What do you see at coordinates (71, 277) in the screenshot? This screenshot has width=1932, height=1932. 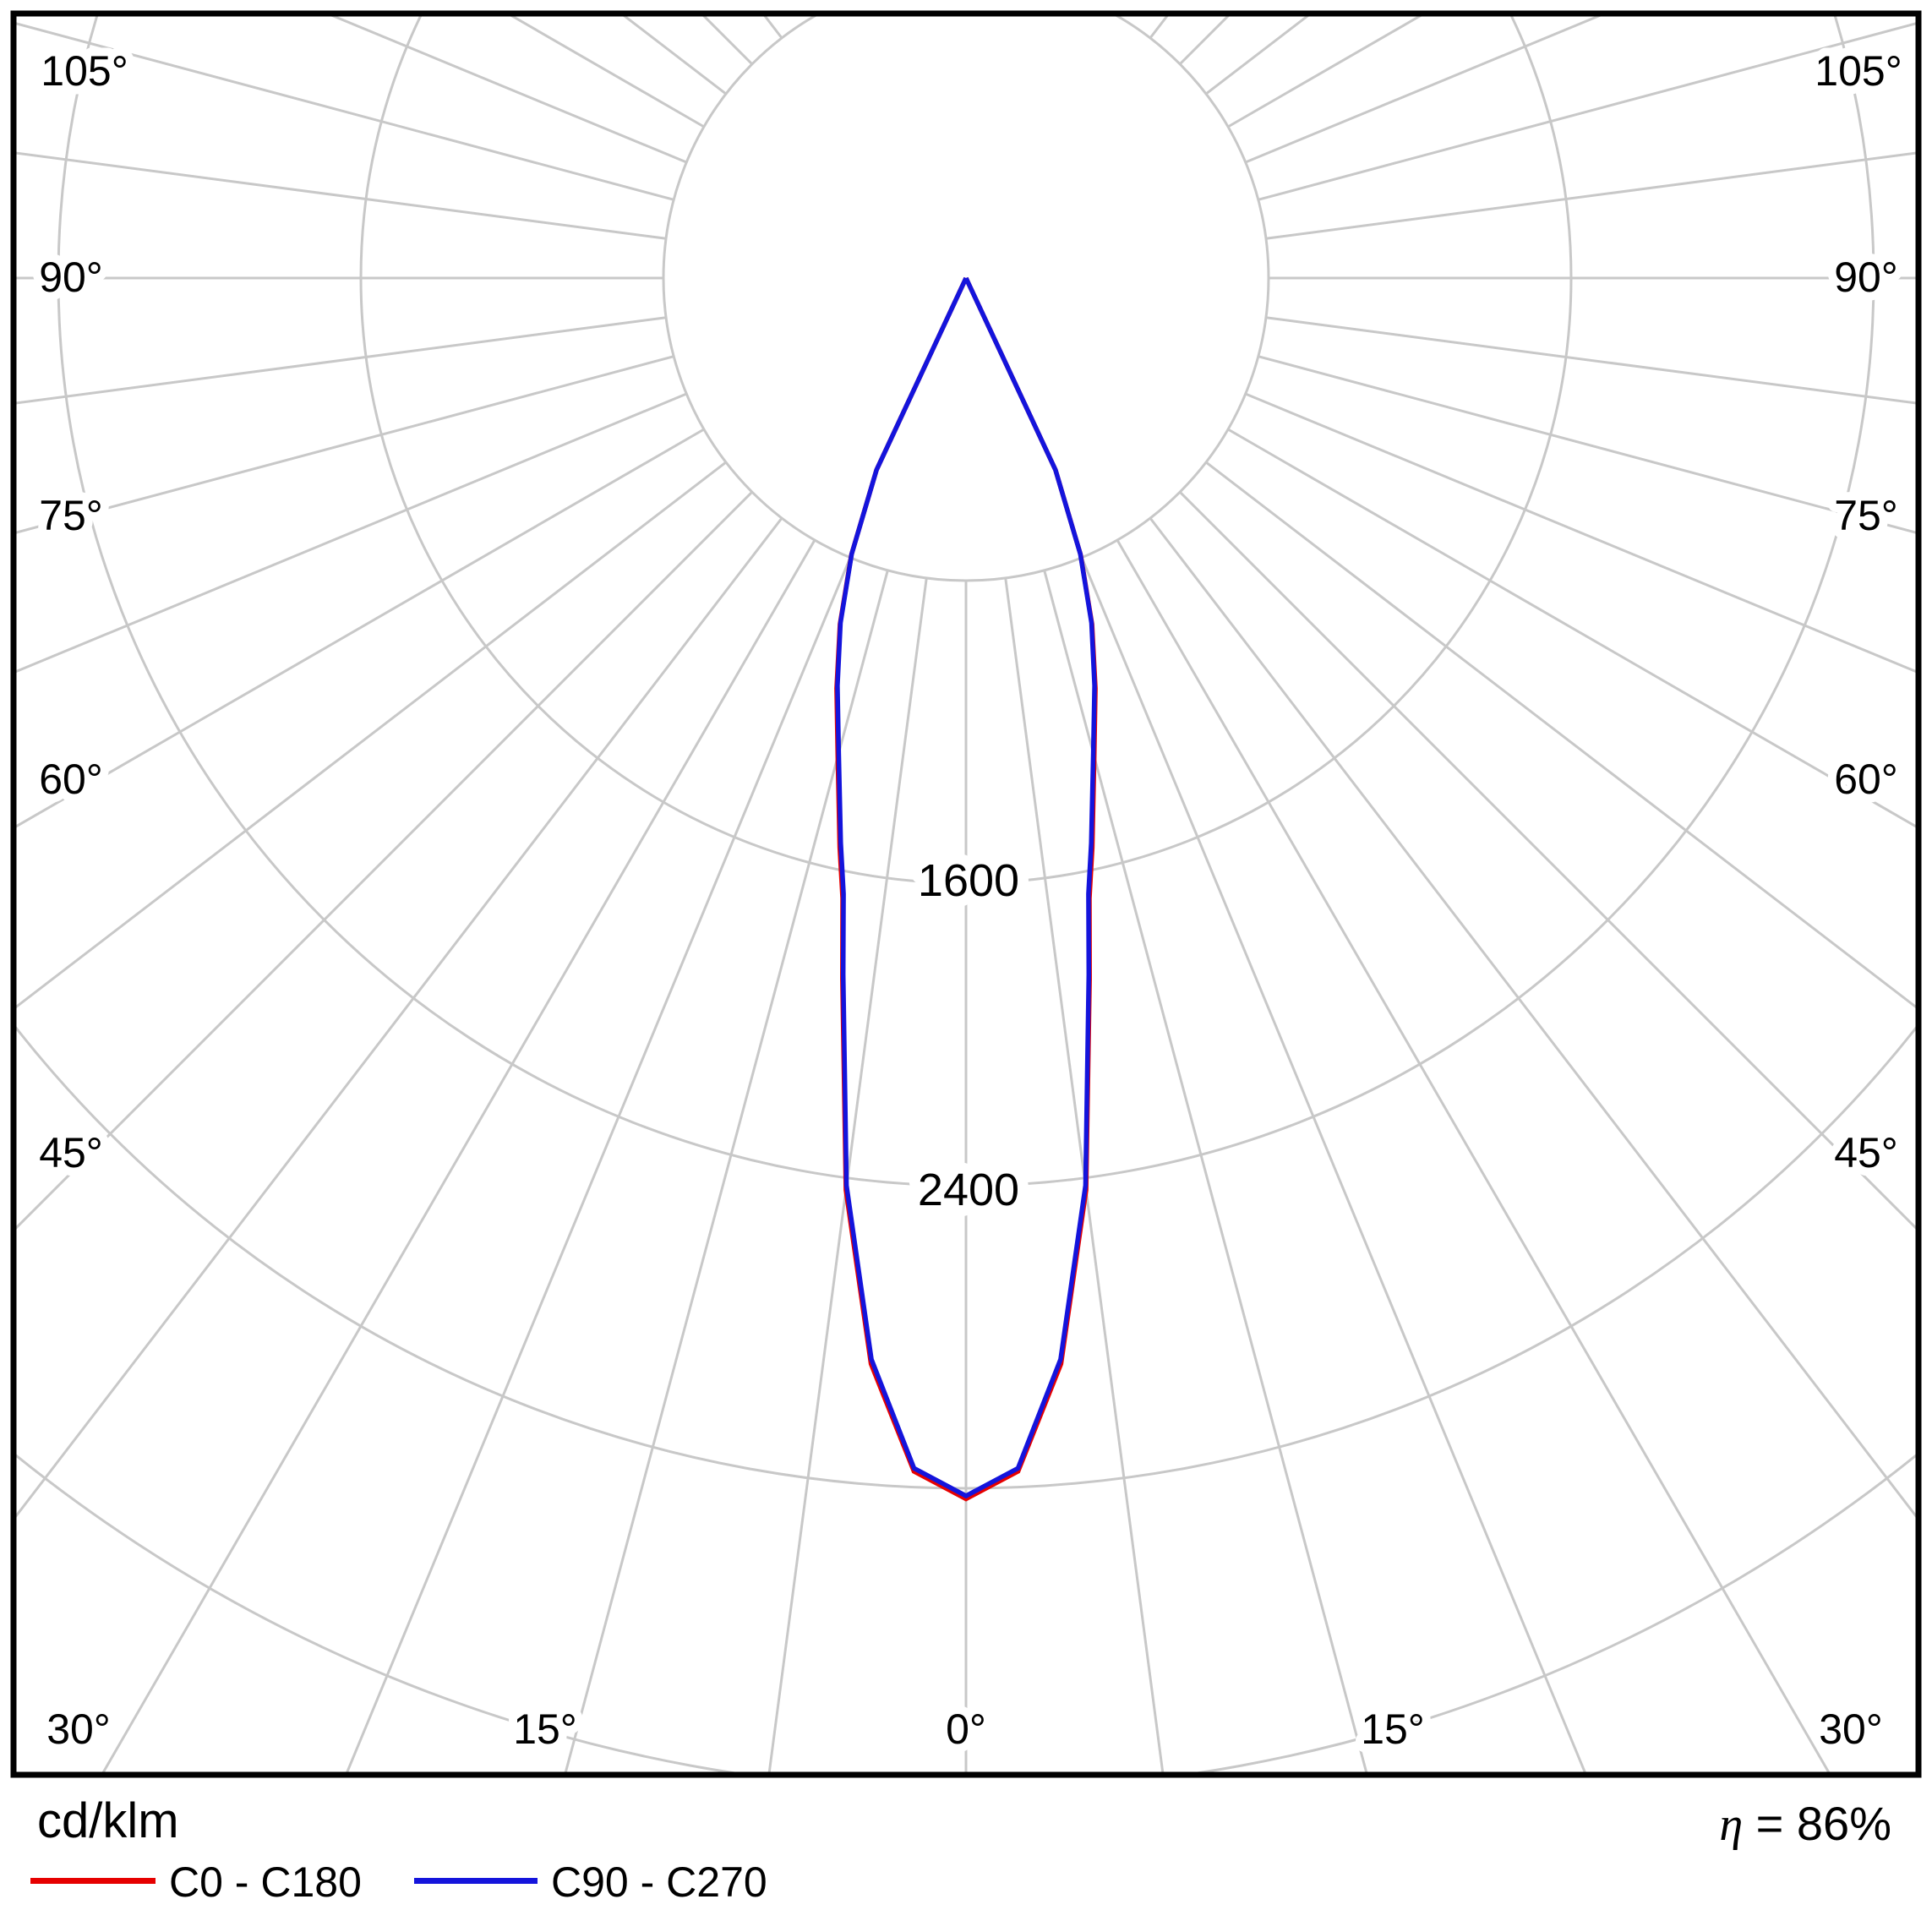 I see `angle-label-left-90: 90°` at bounding box center [71, 277].